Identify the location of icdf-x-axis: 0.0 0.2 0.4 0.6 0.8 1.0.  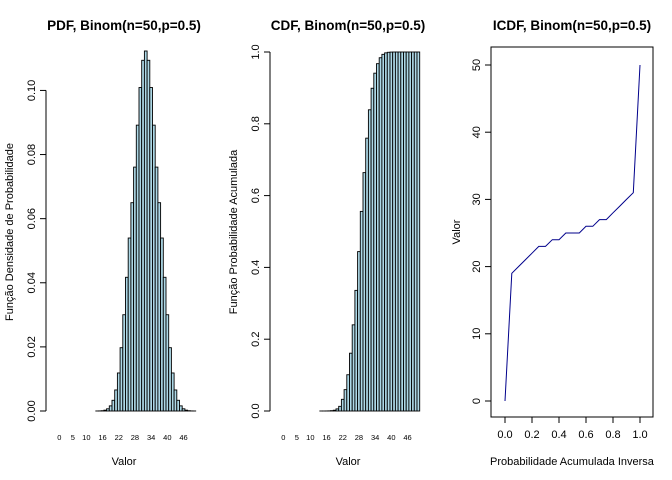
(572, 428).